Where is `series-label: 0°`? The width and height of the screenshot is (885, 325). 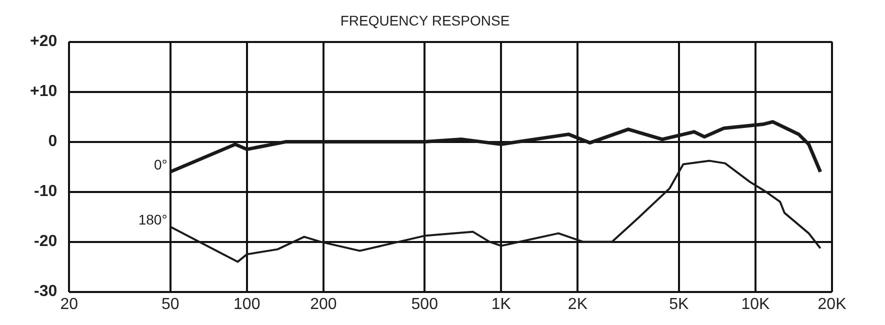 series-label: 0° is located at coordinates (161, 164).